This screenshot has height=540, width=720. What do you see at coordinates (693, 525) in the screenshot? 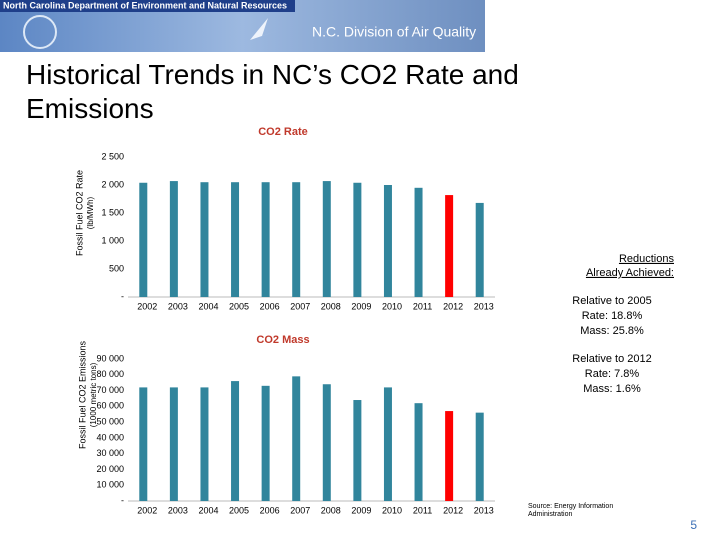
I see `page-number: 5` at bounding box center [693, 525].